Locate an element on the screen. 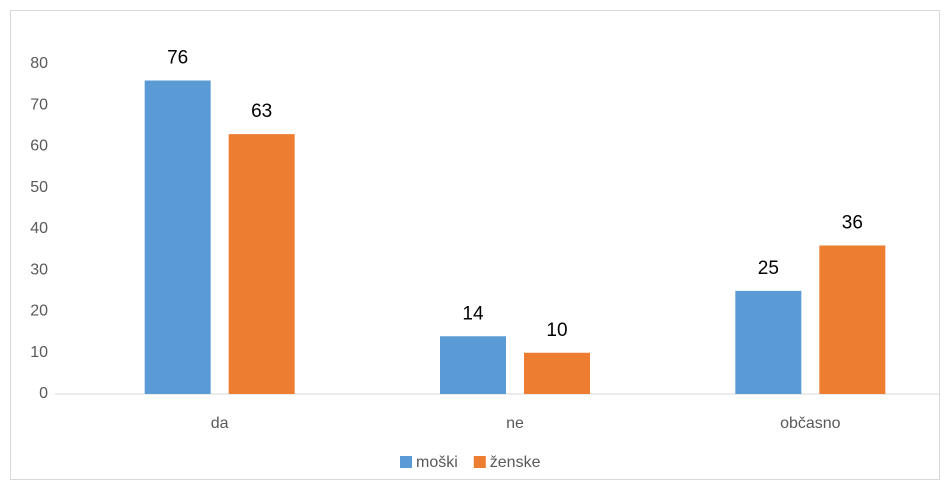 This screenshot has width=950, height=490. x-tick-label: ne is located at coordinates (515, 423).